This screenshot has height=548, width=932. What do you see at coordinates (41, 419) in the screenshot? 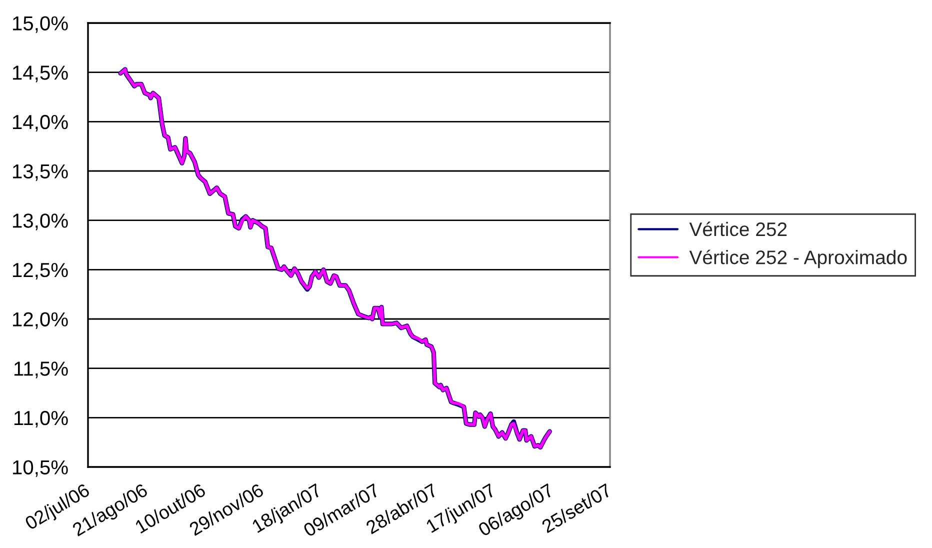
I see `y-tick-label: 11,0%` at bounding box center [41, 419].